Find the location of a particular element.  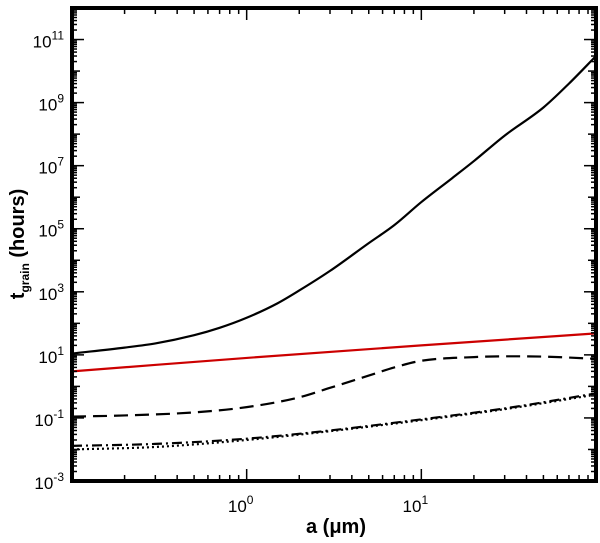

series-dashed is located at coordinates (334, 386).